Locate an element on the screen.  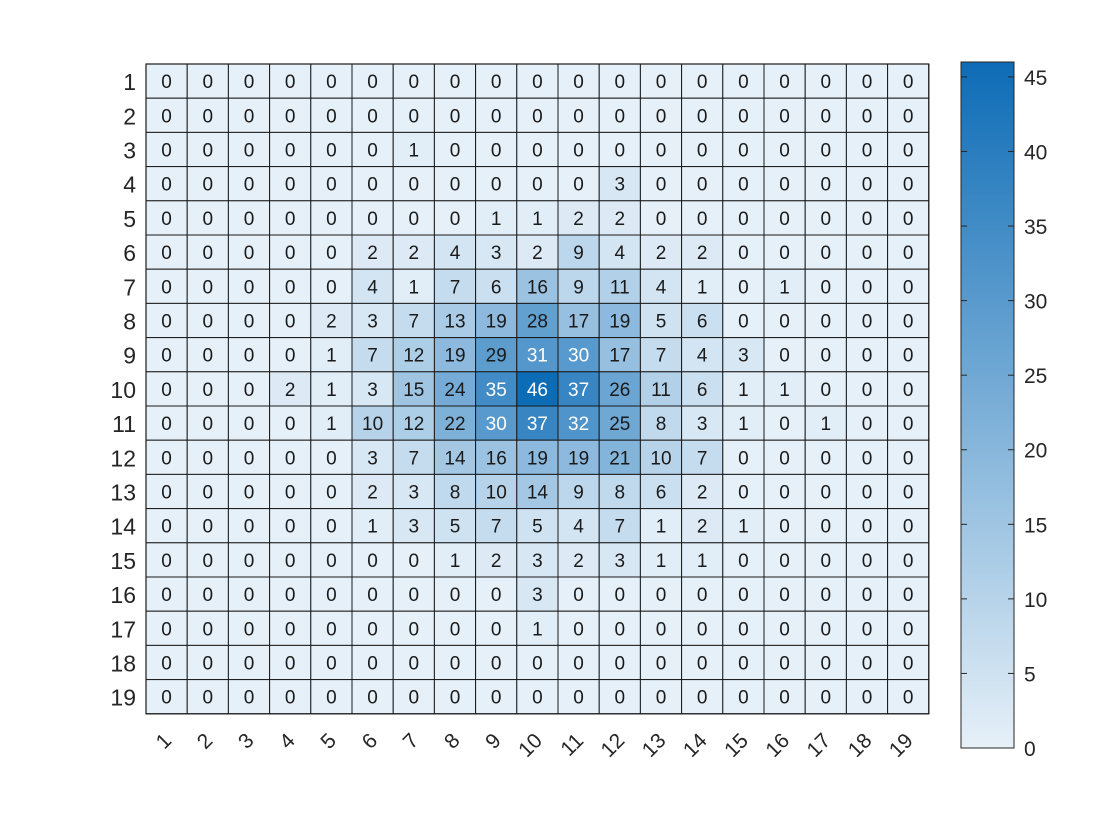
cell-value-label-r14-c17: 0 is located at coordinates (826, 527).